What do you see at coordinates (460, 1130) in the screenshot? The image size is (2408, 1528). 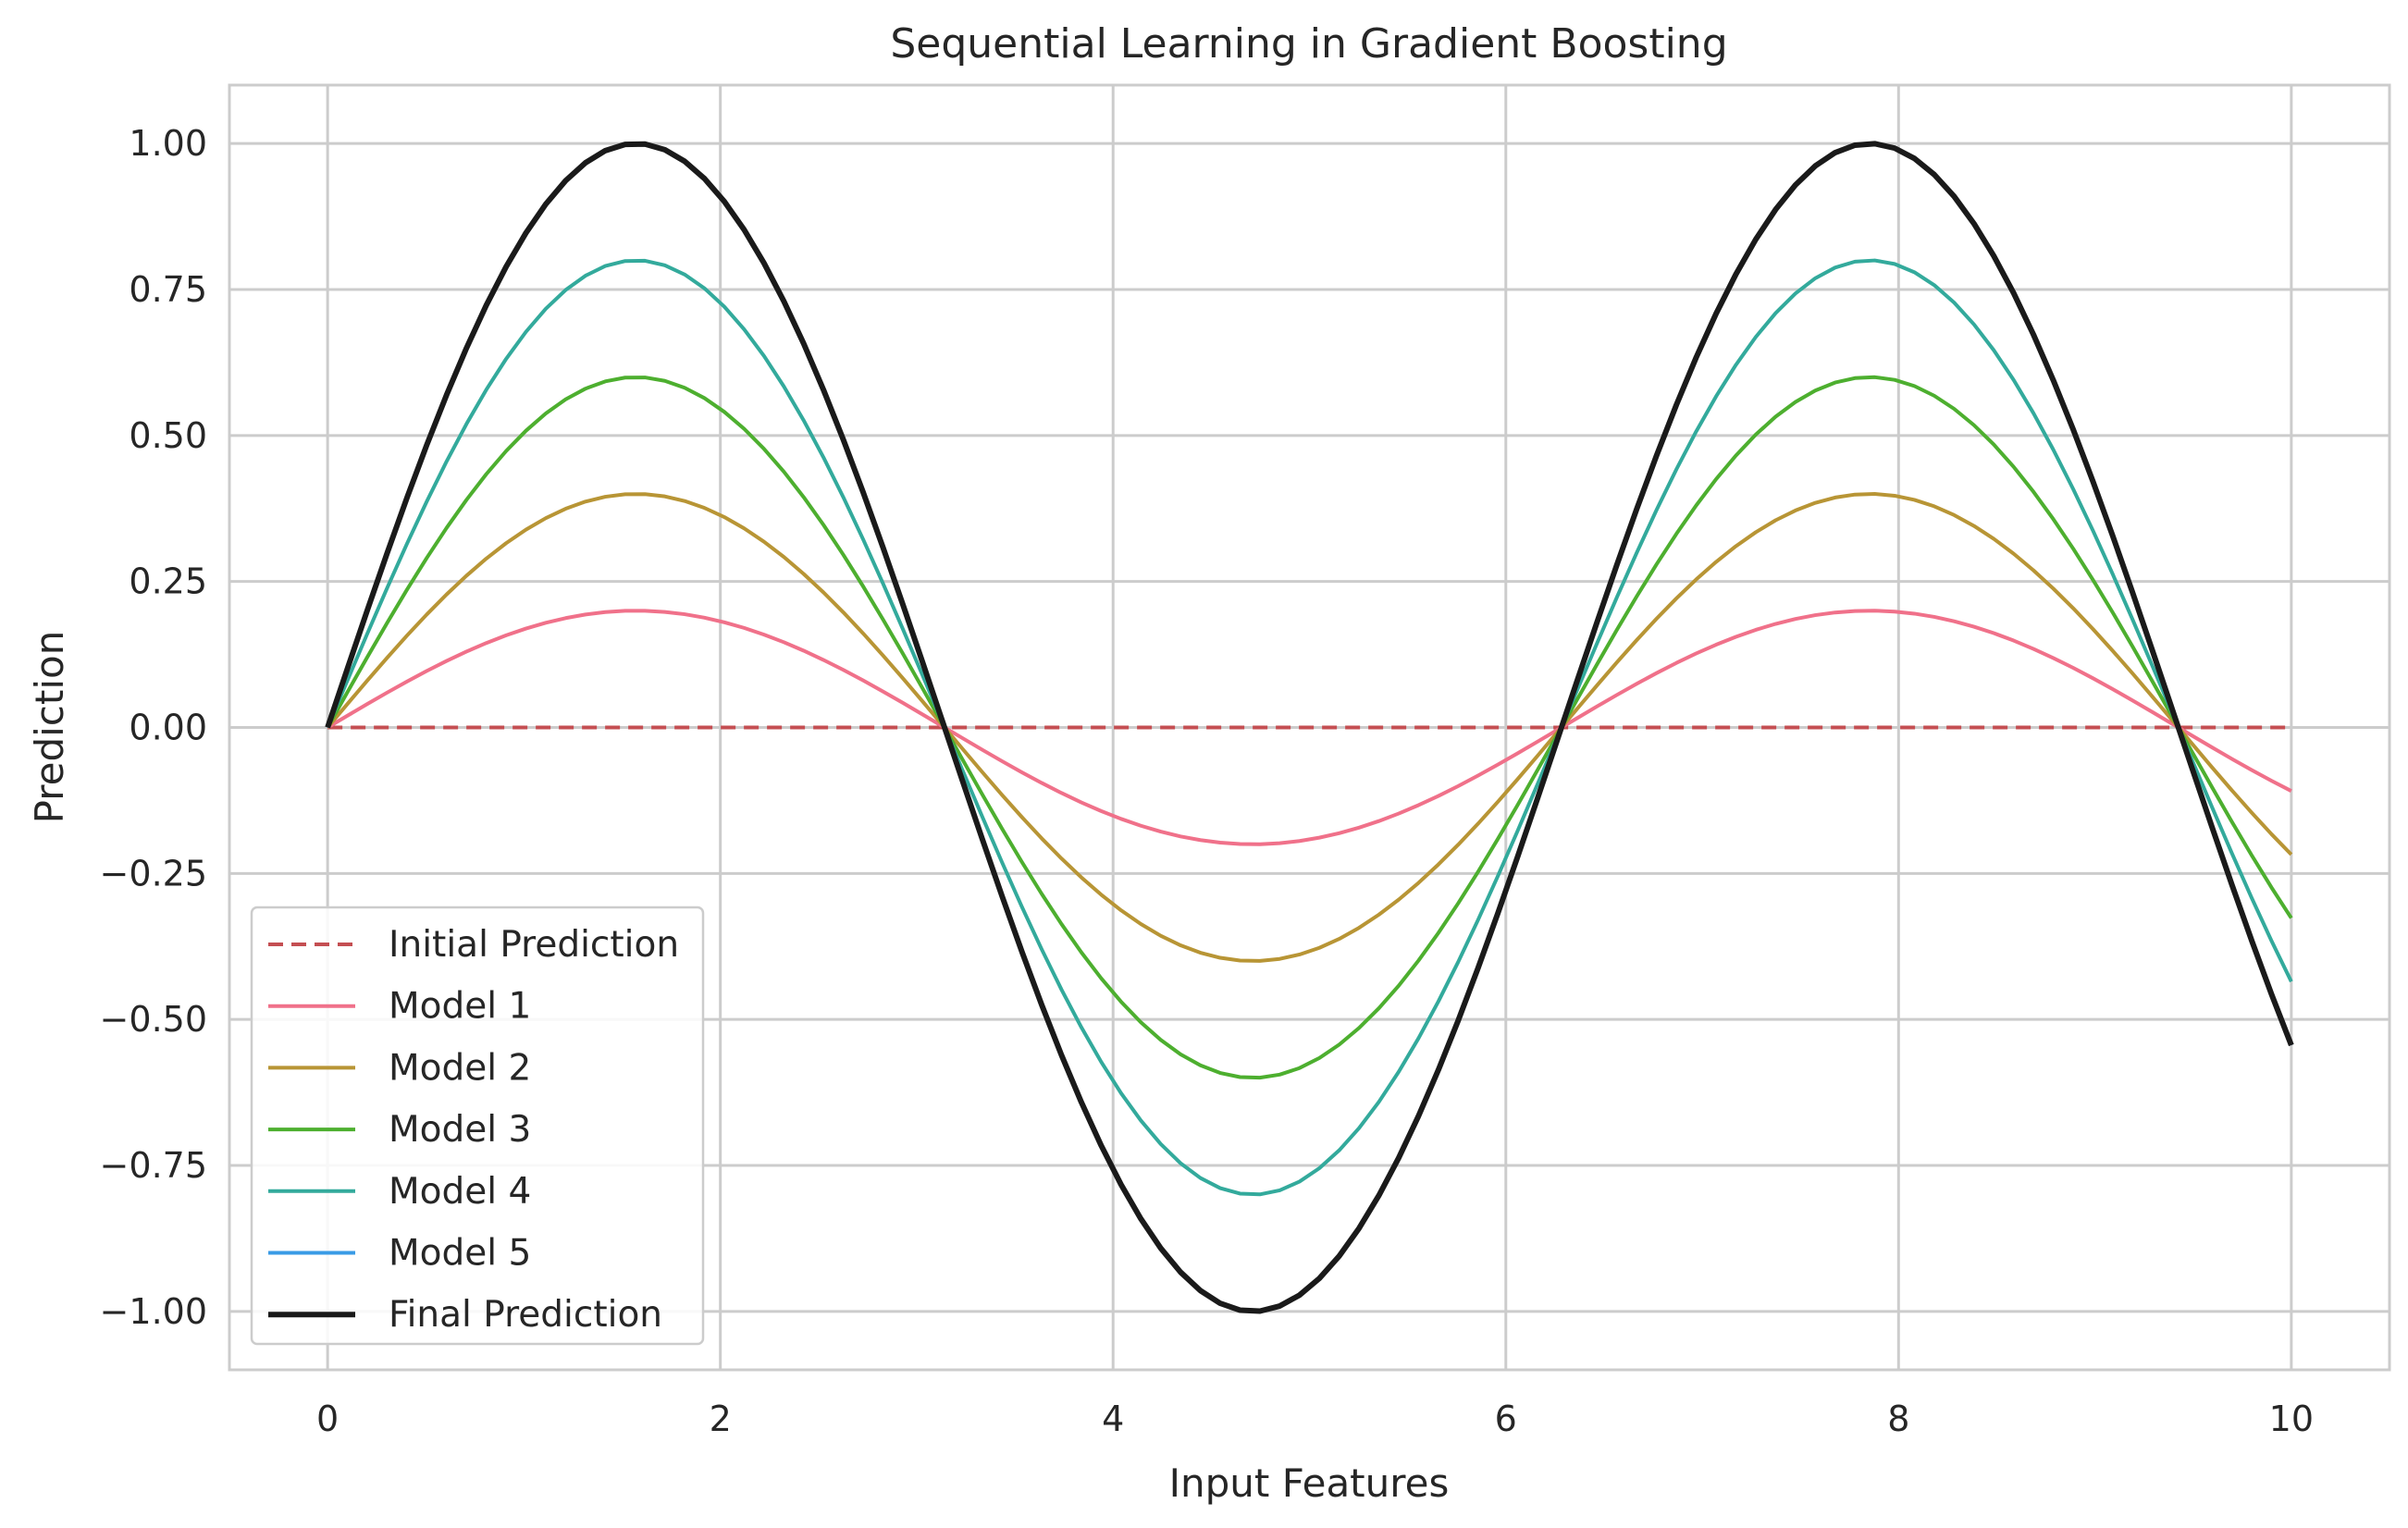 I see `legend-label: Model 3` at bounding box center [460, 1130].